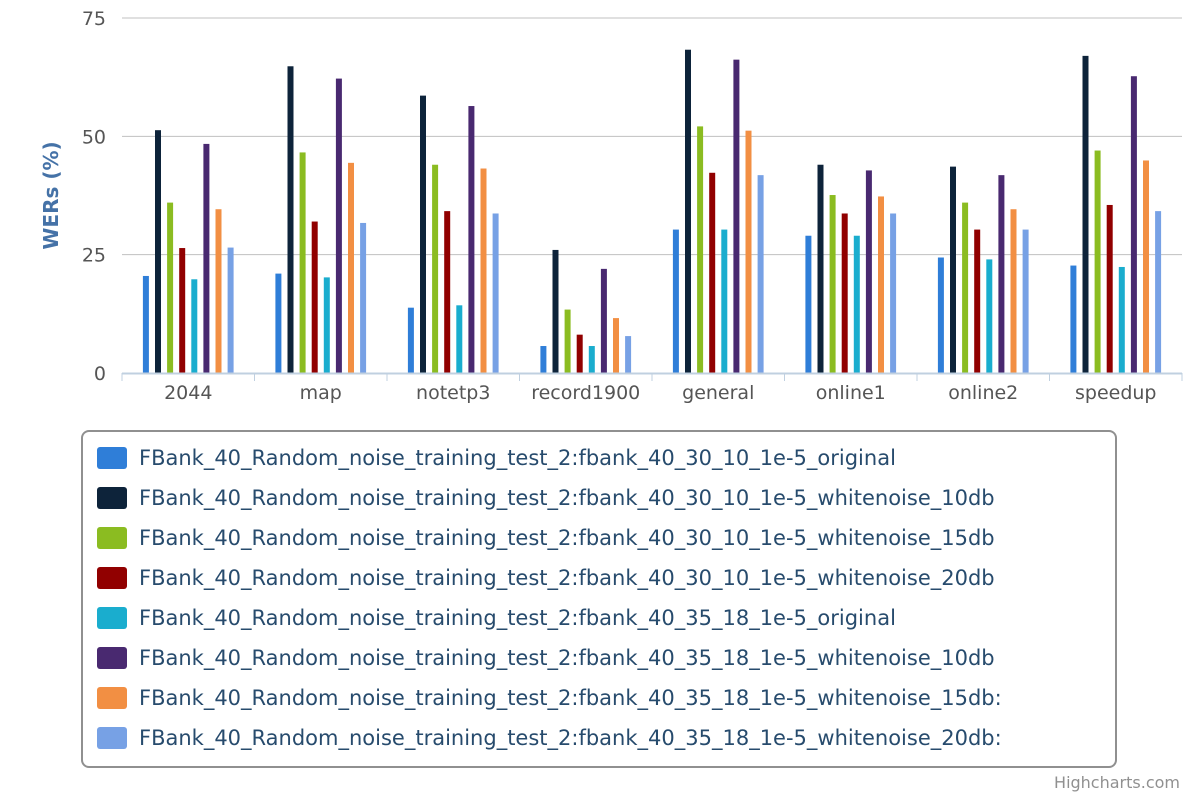 The width and height of the screenshot is (1200, 800). Describe the element at coordinates (100, 374) in the screenshot. I see `y-tick-label: 0` at that location.